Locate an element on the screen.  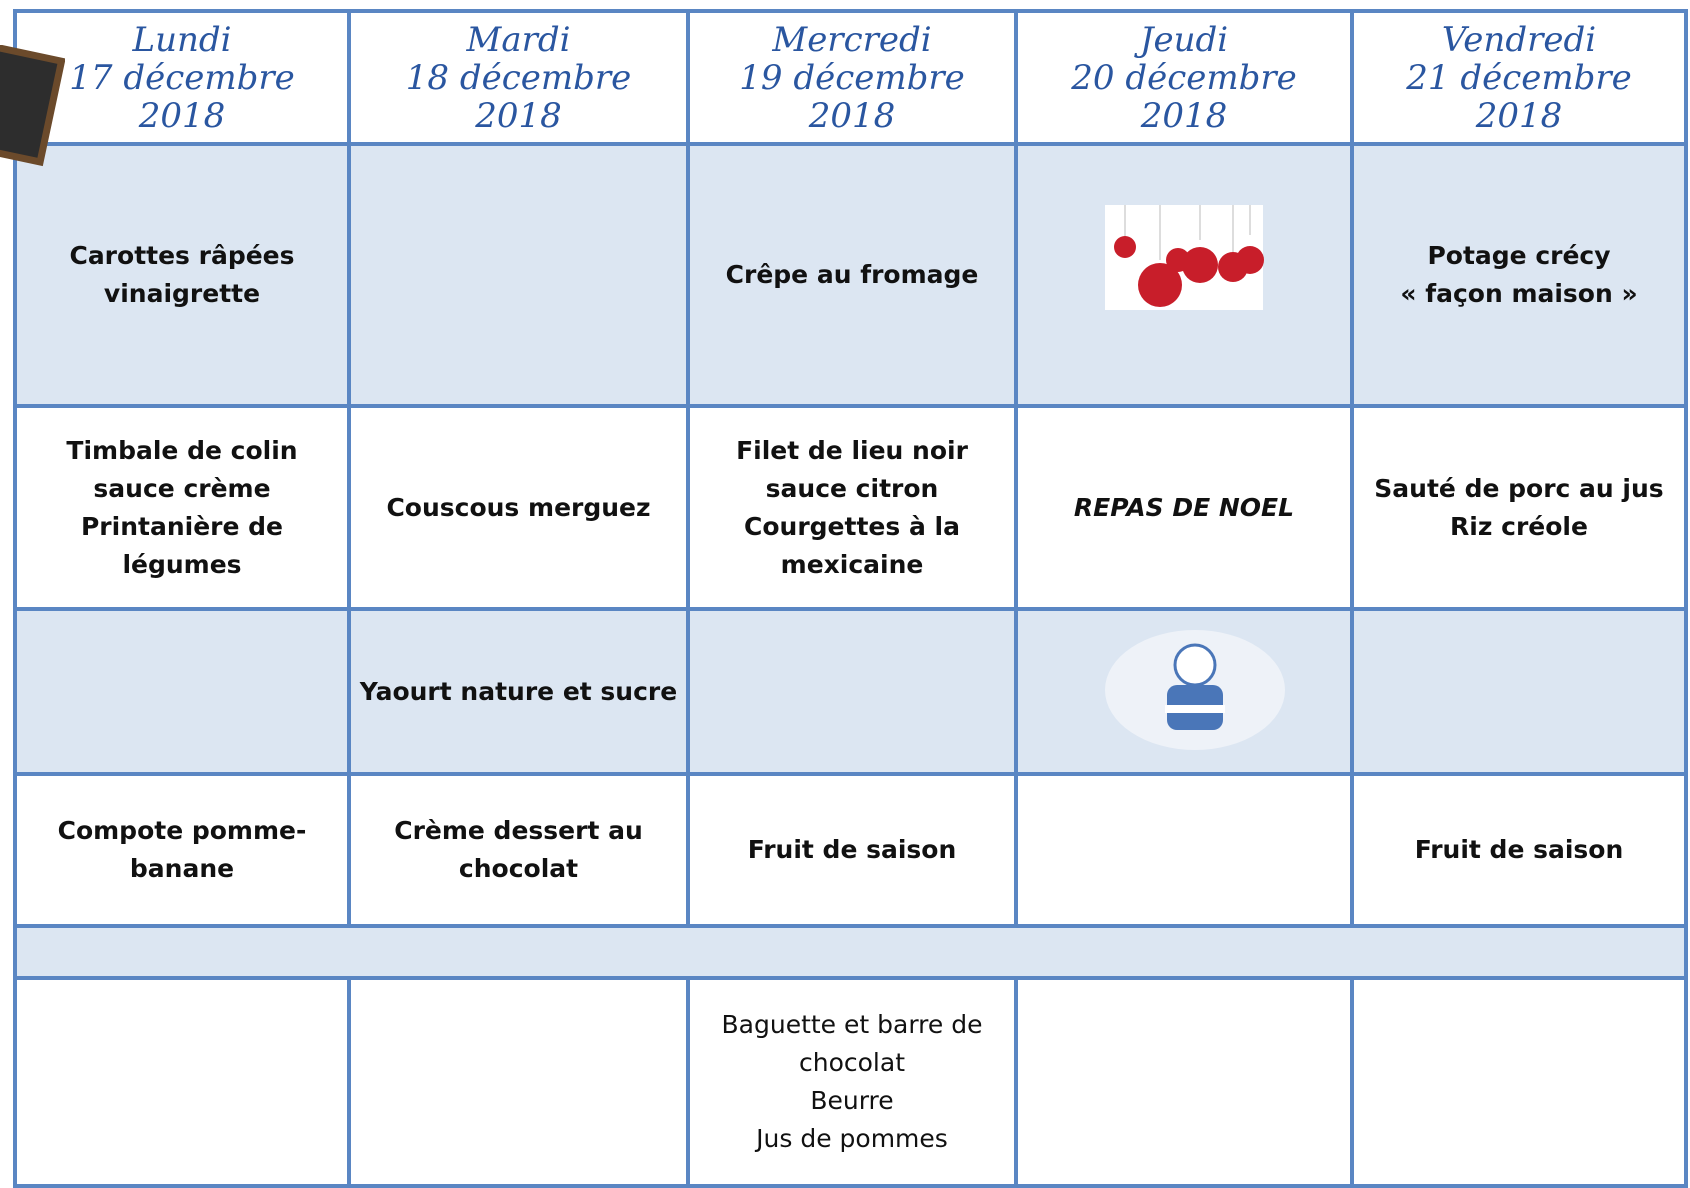
dish: « façon maison » is located at coordinates (1519, 293).